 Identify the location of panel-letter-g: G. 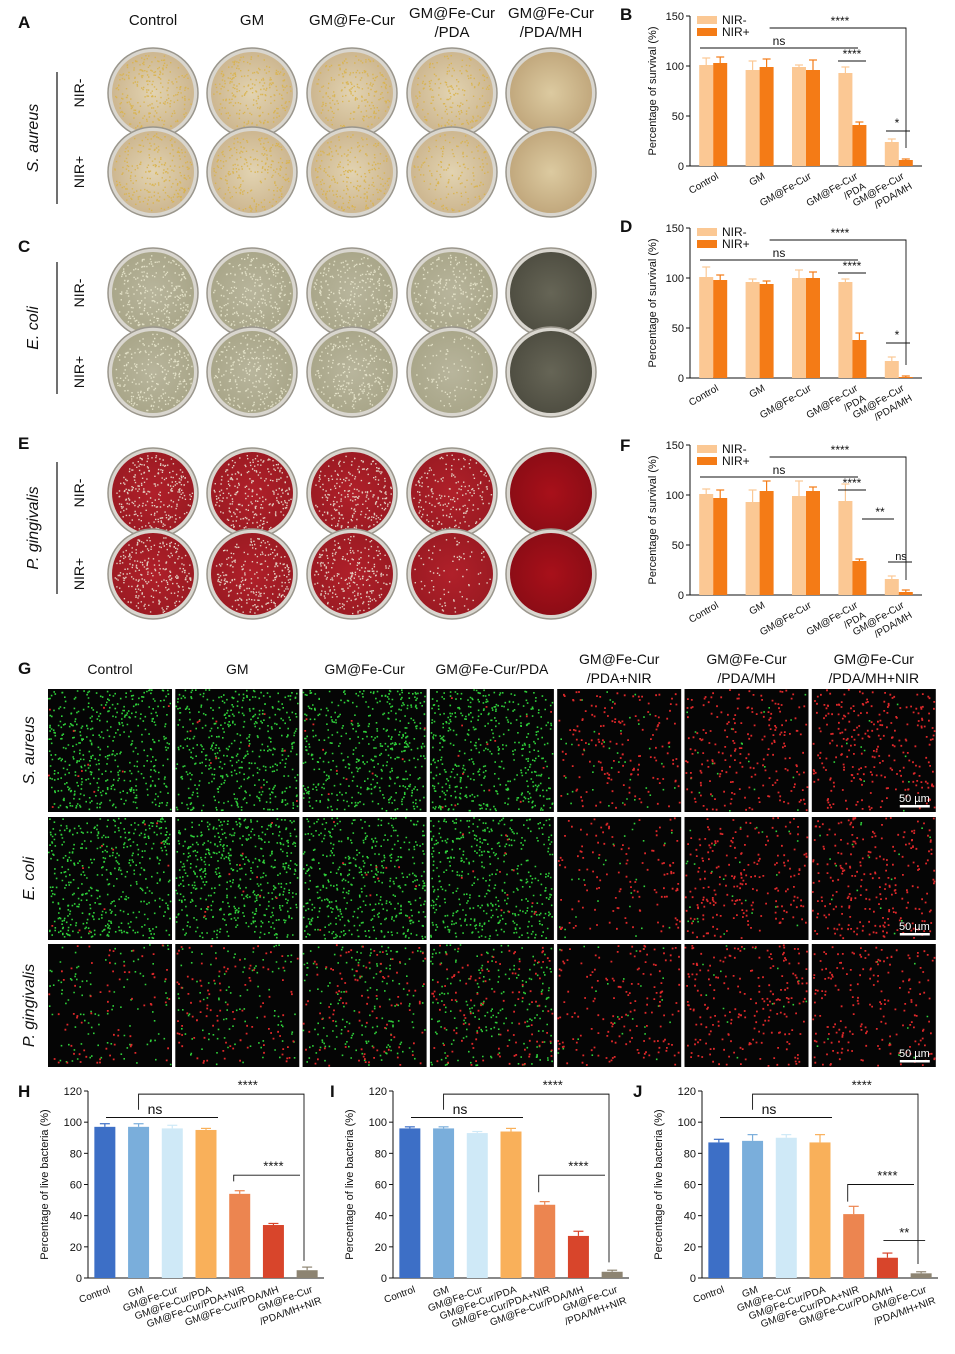
(24, 668).